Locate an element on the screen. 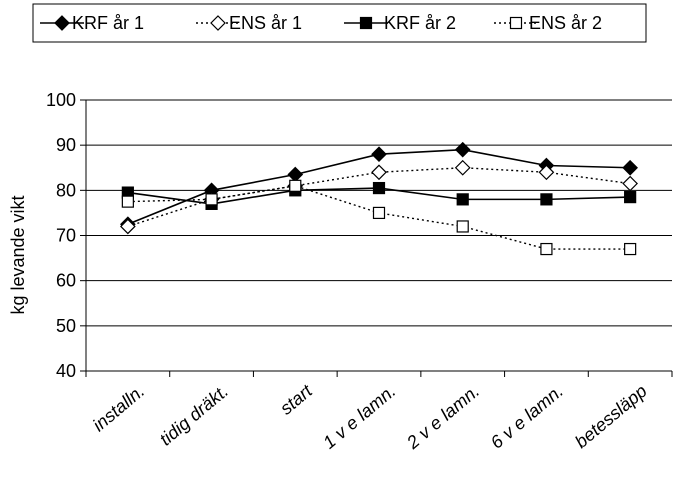  x-tick-label: installn. is located at coordinates (119, 408).